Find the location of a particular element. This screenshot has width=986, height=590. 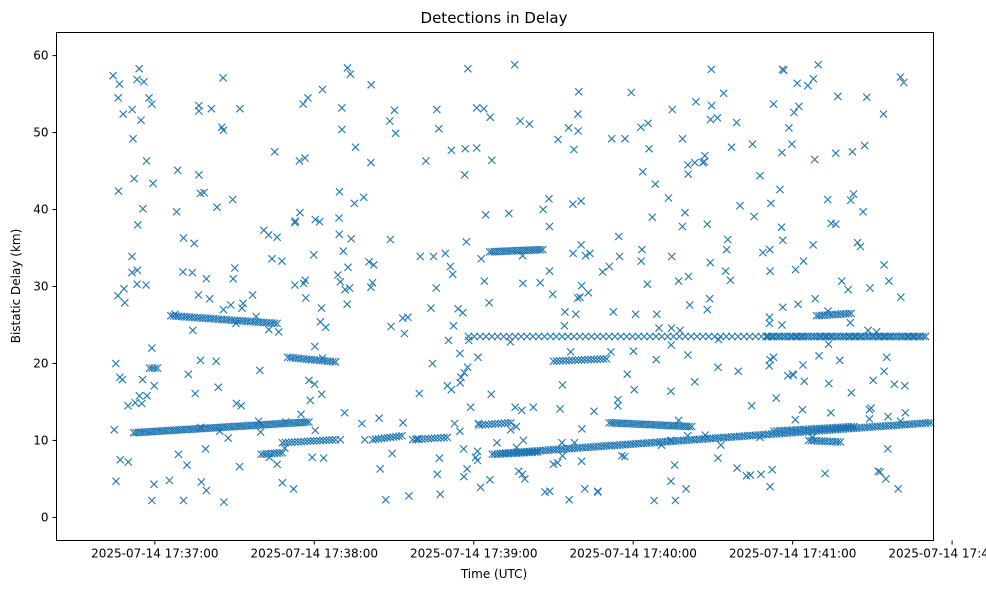

x-axis-label: Time (UTC) is located at coordinates (493, 574).